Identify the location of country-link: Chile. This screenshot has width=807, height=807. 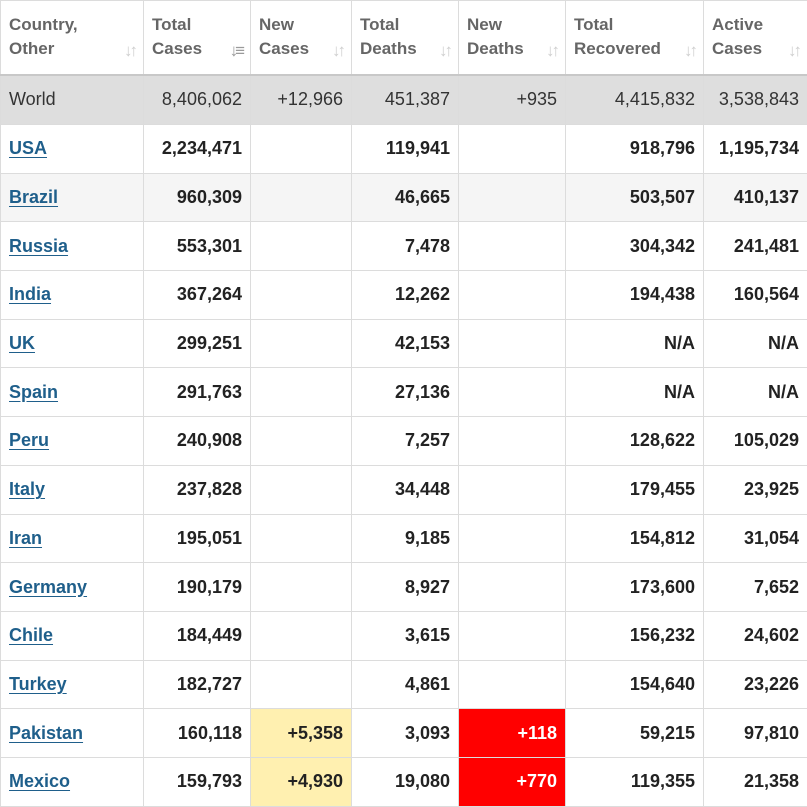
(31, 635).